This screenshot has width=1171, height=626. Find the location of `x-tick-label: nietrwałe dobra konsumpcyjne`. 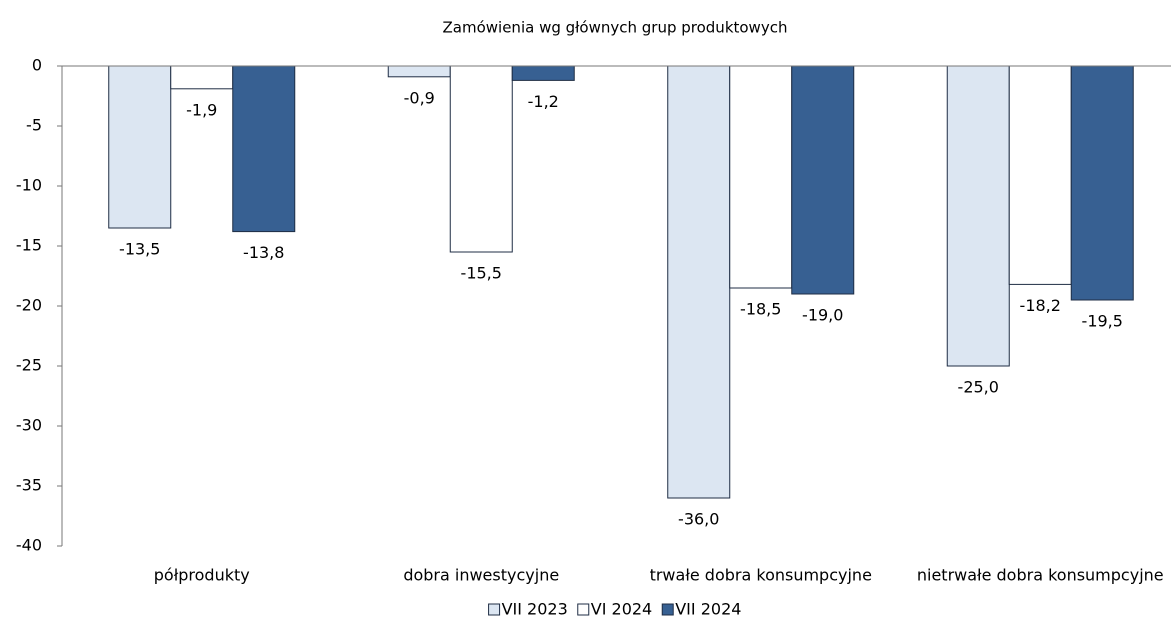

x-tick-label: nietrwałe dobra konsumpcyjne is located at coordinates (1040, 575).